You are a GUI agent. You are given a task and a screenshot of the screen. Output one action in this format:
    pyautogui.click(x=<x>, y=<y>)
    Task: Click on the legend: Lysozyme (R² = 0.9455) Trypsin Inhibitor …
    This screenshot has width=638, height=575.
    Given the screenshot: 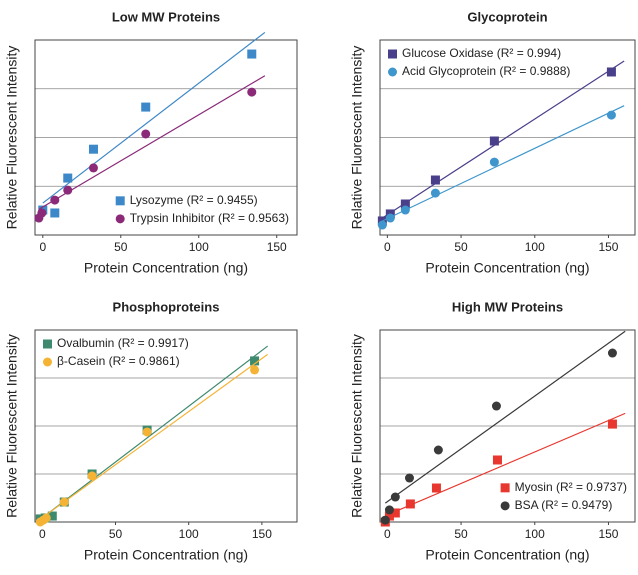 What is the action you would take?
    pyautogui.click(x=202, y=209)
    